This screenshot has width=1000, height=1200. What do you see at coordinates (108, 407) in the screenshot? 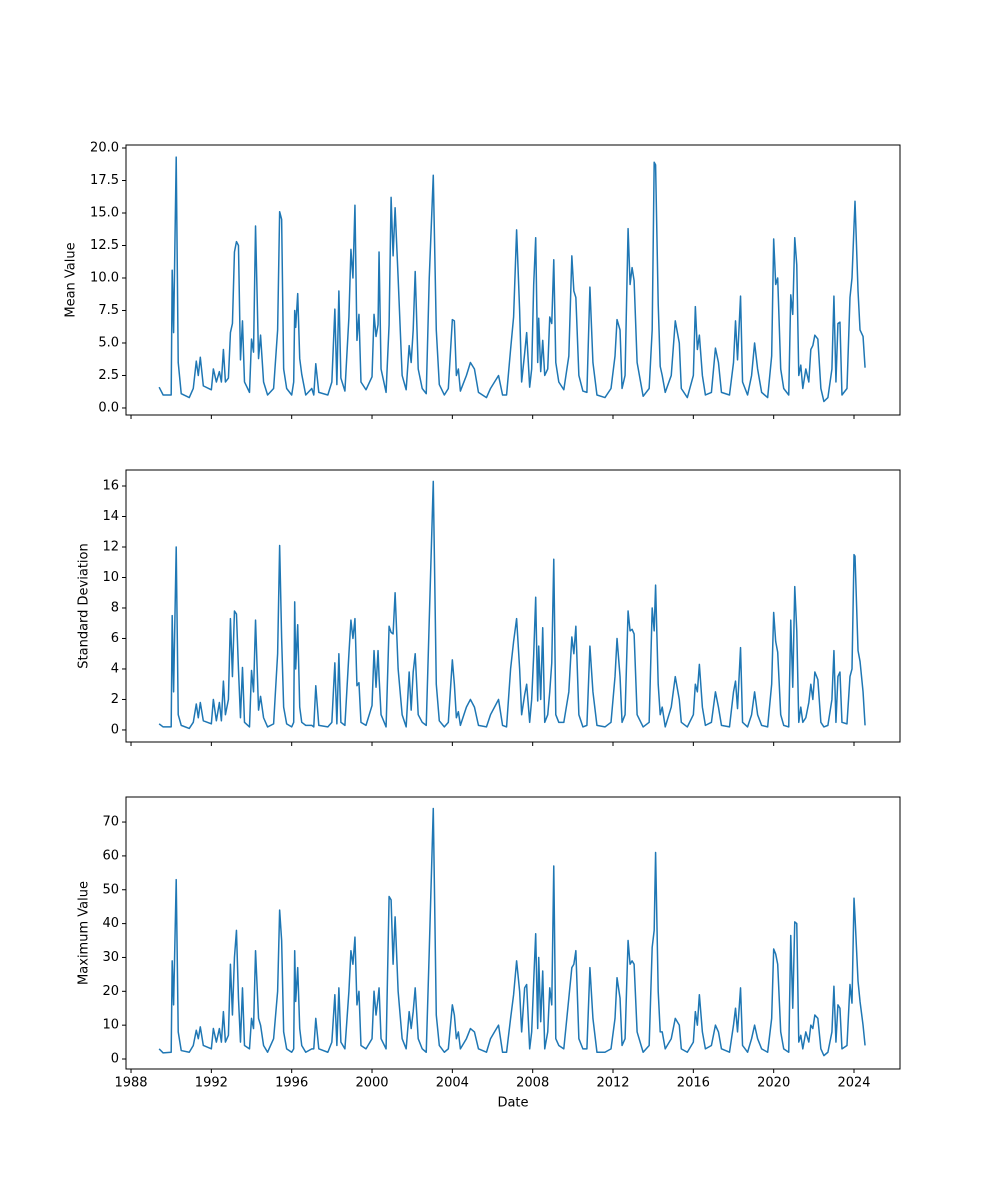
I see `y-tick-label: 0.0` at bounding box center [108, 407].